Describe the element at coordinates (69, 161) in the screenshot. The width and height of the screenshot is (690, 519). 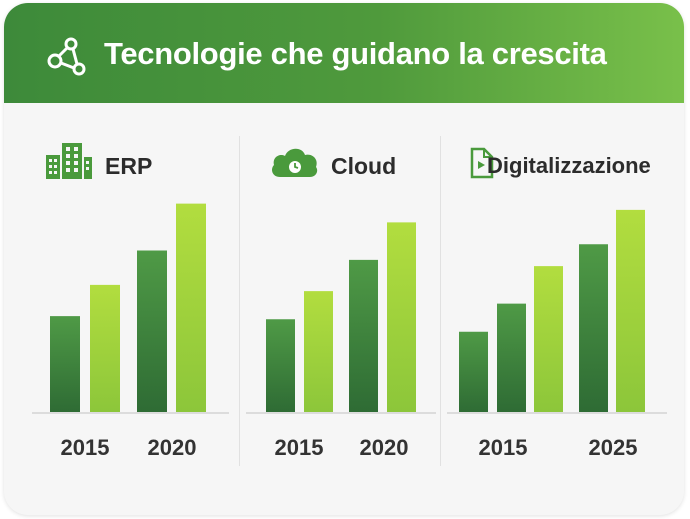
I see `building-icon` at that location.